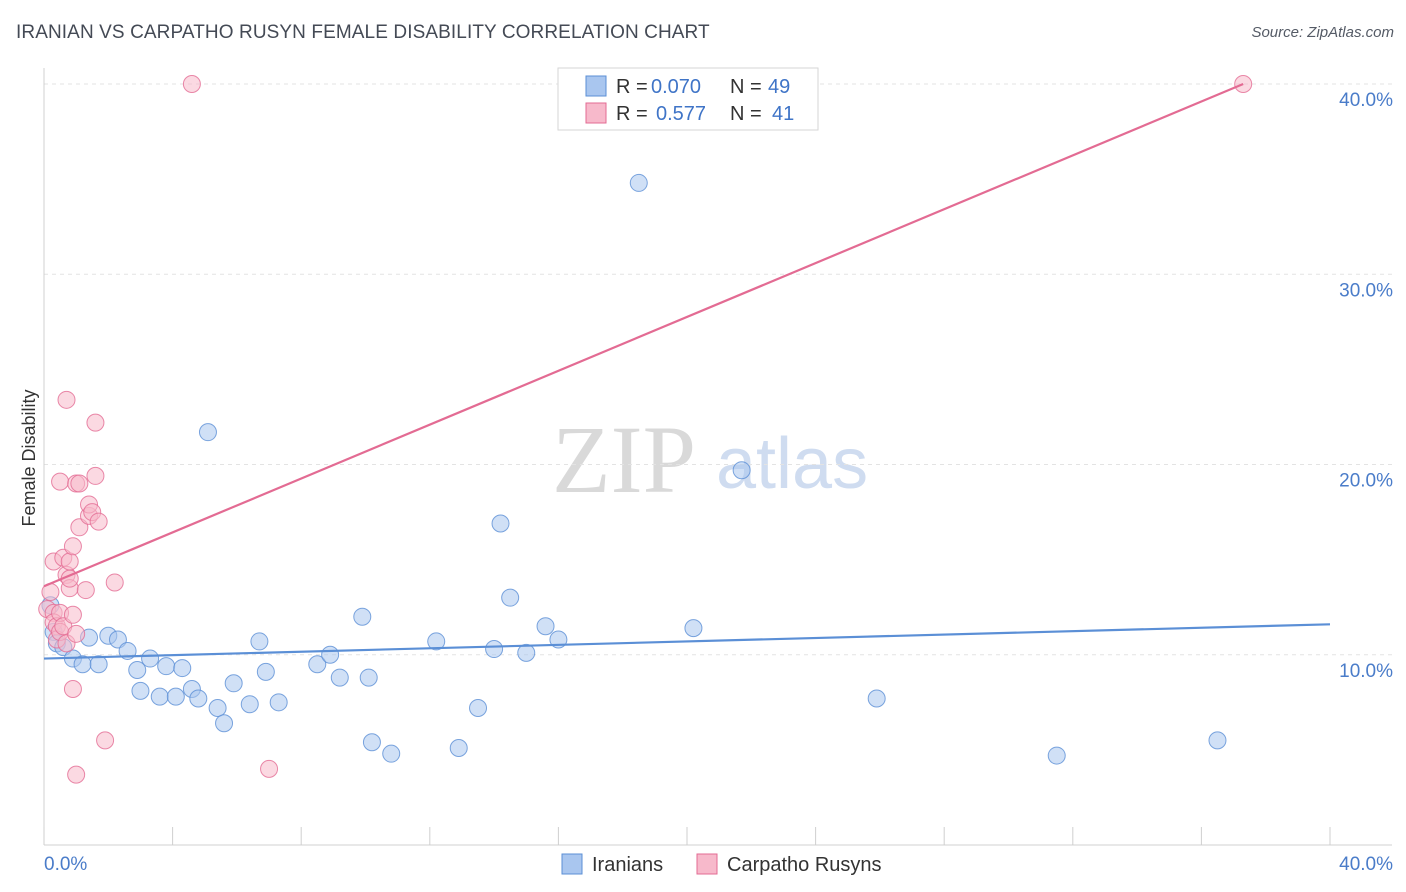 The image size is (1406, 892). Describe the element at coordinates (596, 86) in the screenshot. I see `legend-swatch-iranians` at that location.